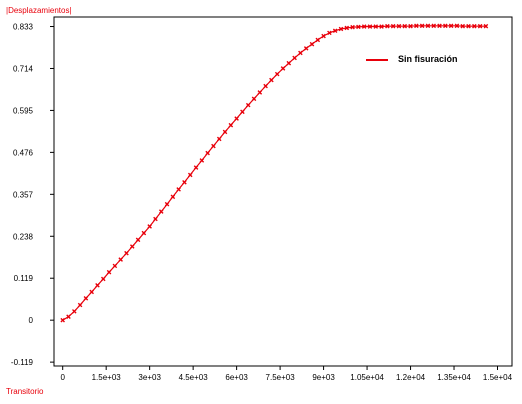 The width and height of the screenshot is (522, 404). Describe the element at coordinates (22, 362) in the screenshot. I see `y-tick-label: -0.119` at that location.